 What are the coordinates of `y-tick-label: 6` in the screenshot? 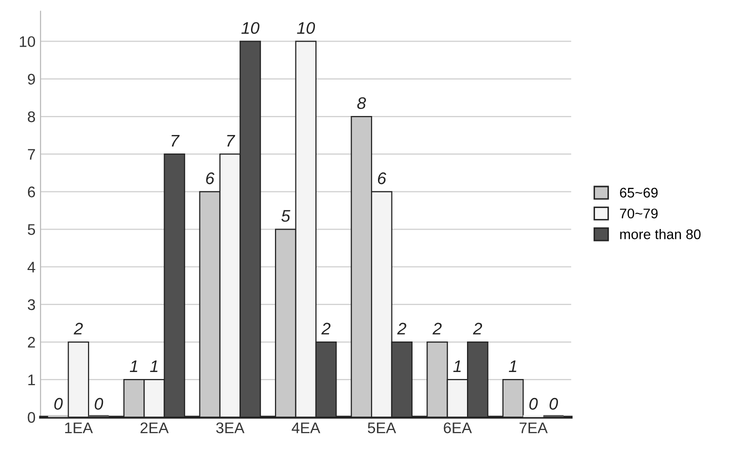 It's located at (32, 192).